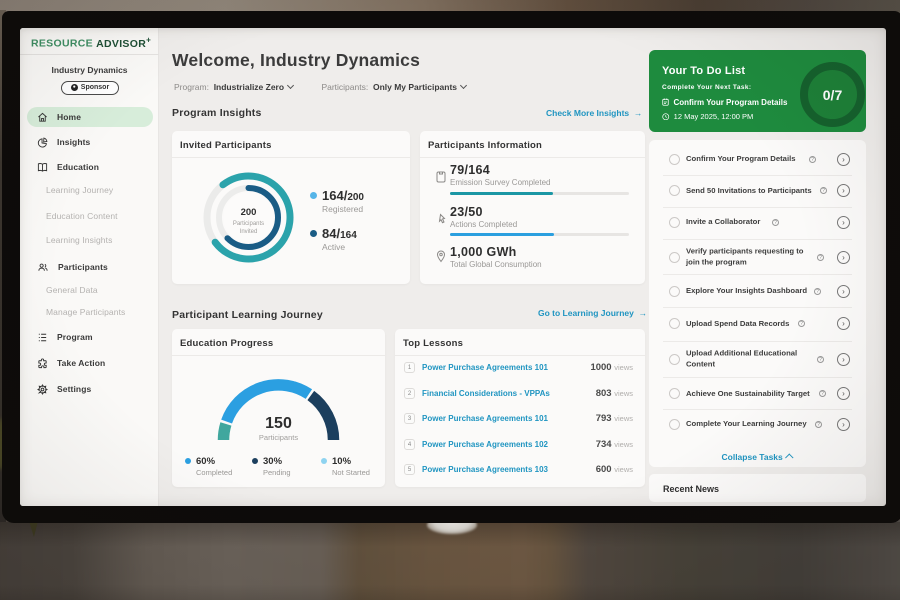 Image resolution: width=900 pixels, height=600 pixels. Describe the element at coordinates (249, 212) in the screenshot. I see `svg-text: 200` at that location.